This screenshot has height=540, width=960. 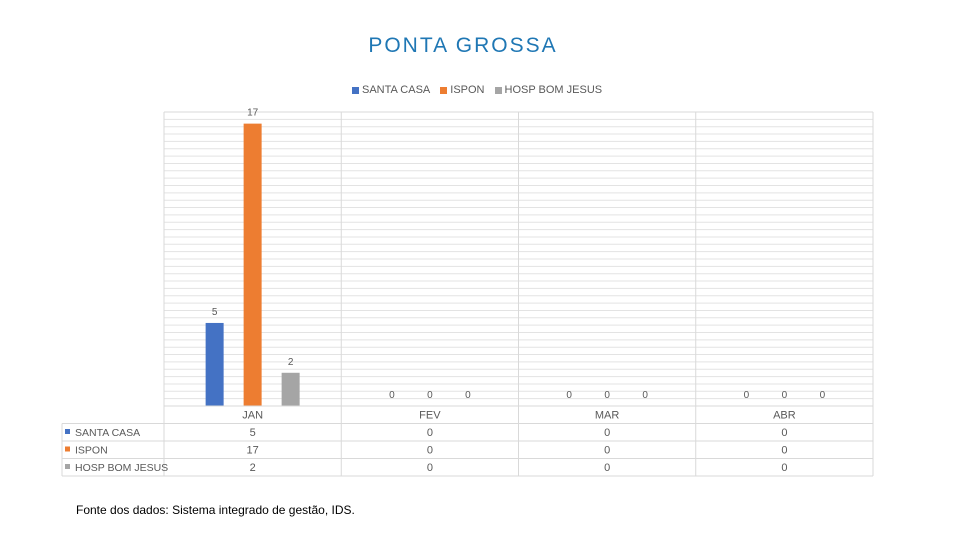 What do you see at coordinates (430, 416) in the screenshot?
I see `category-label: FEV` at bounding box center [430, 416].